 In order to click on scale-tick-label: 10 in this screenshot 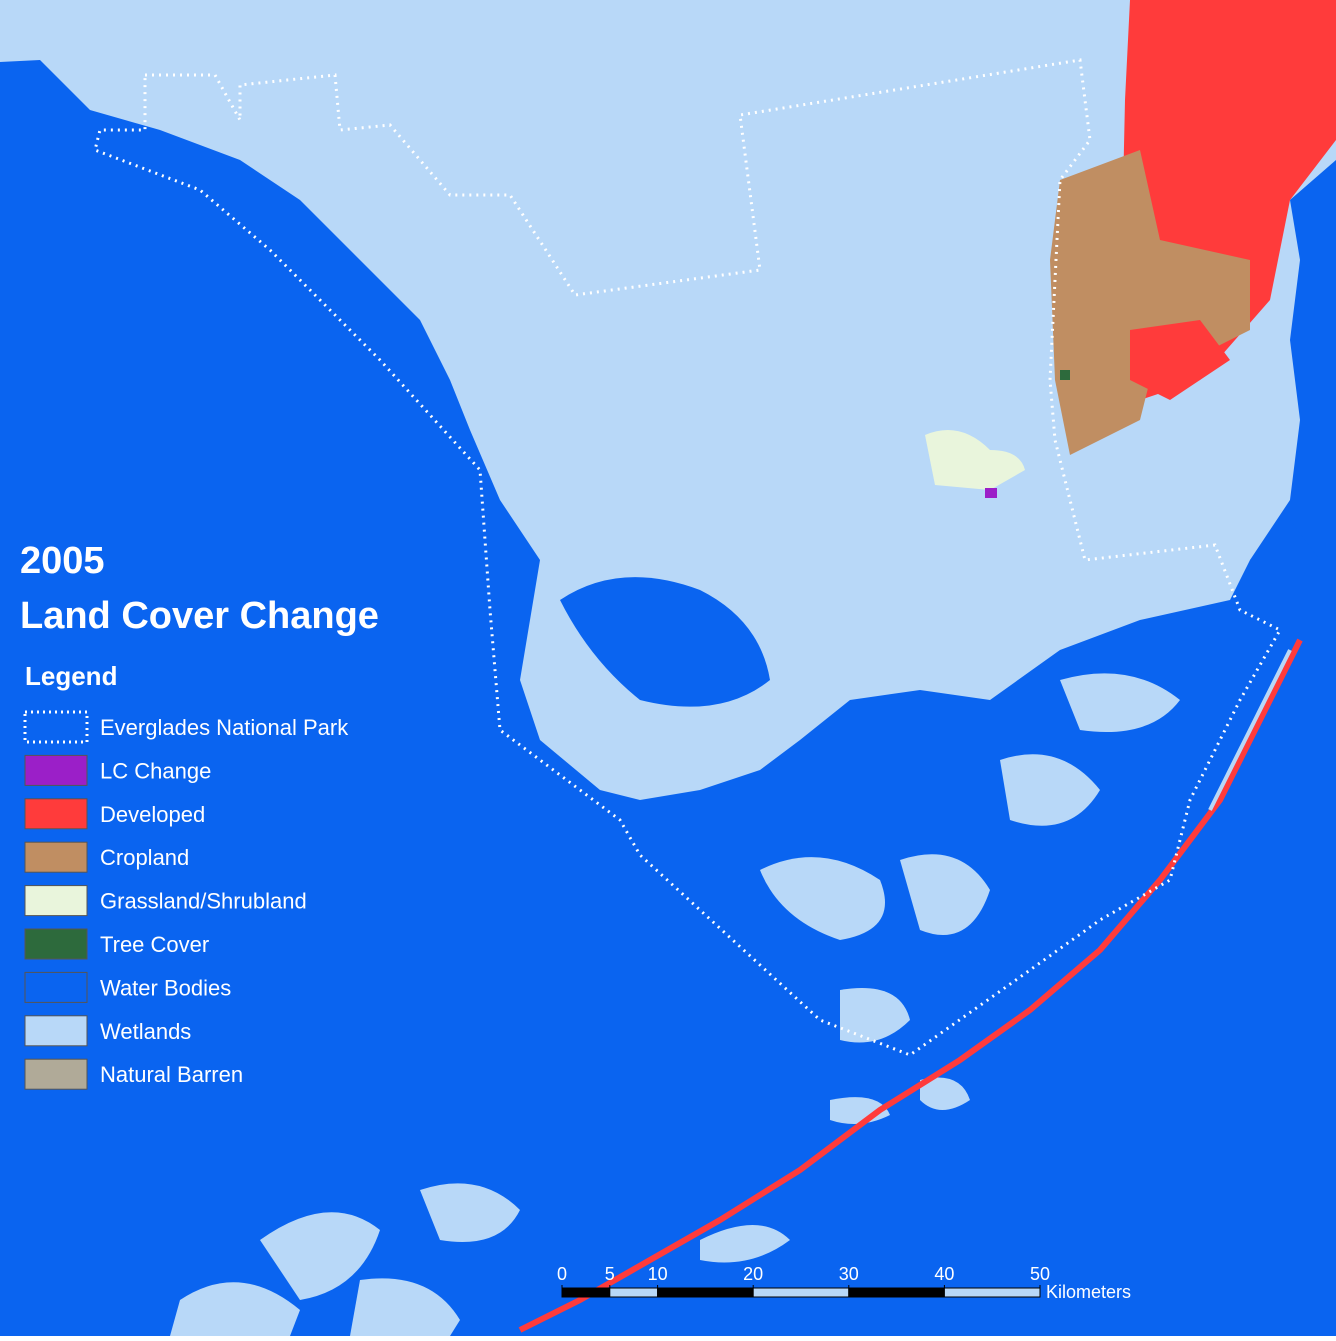, I will do `click(658, 1274)`.